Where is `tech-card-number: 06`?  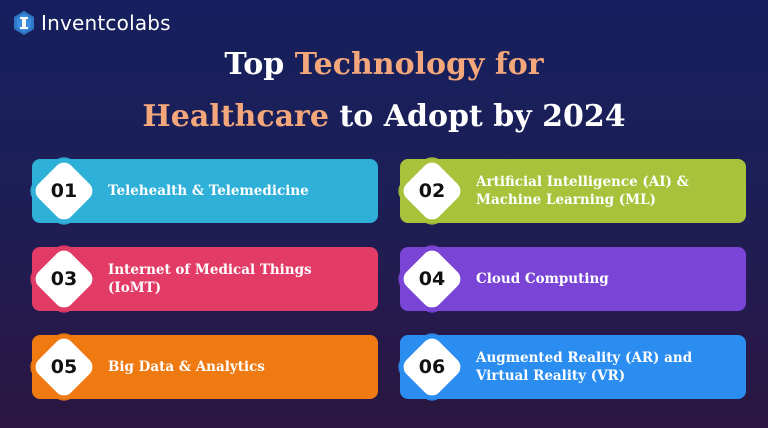
tech-card-number: 06 is located at coordinates (432, 367).